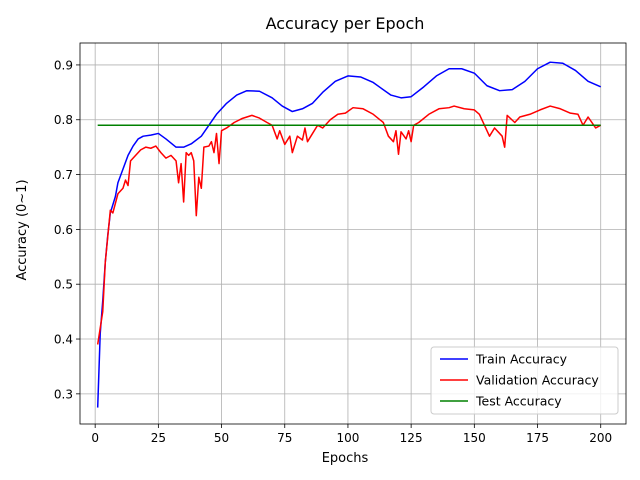  Describe the element at coordinates (600, 438) in the screenshot. I see `x-tick-label: 200` at that location.